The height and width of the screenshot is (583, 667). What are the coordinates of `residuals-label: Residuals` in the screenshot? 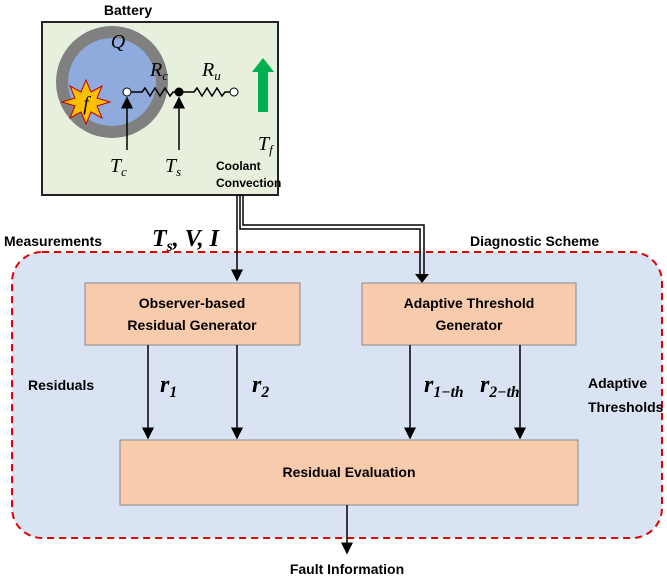 It's located at (61, 385).